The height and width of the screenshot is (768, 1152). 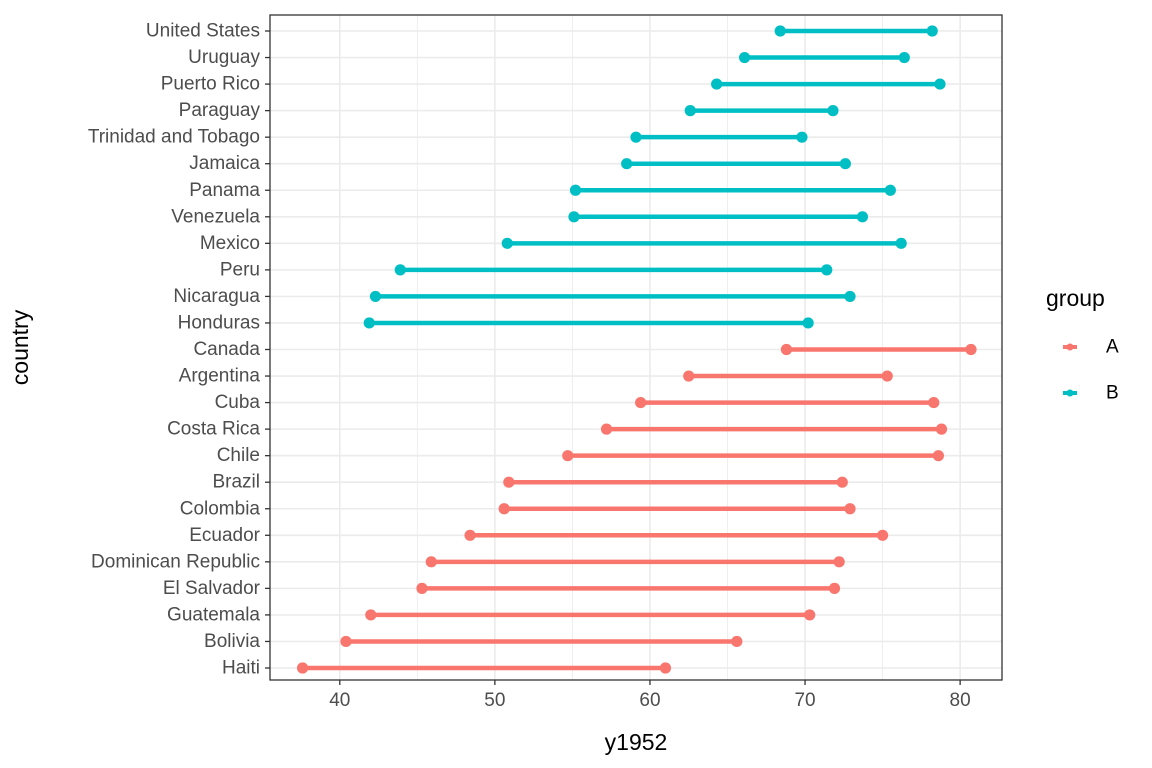 I want to click on y-tick-label: Honduras, so click(x=219, y=322).